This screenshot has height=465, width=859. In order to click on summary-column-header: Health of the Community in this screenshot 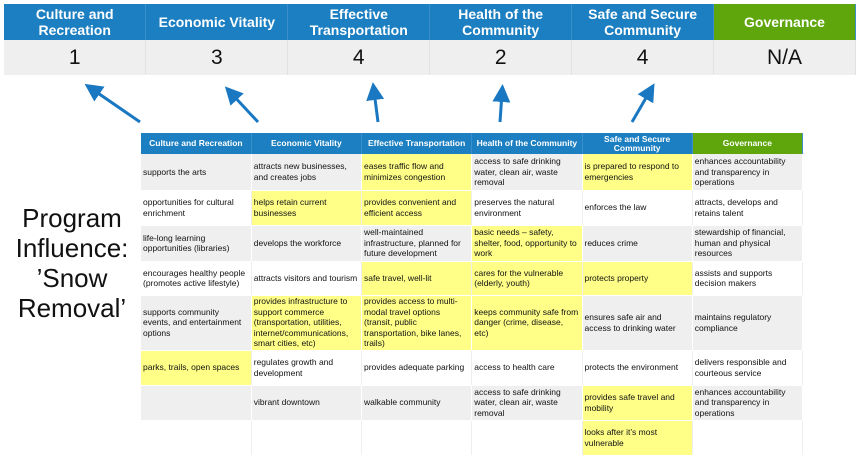, I will do `click(501, 22)`.